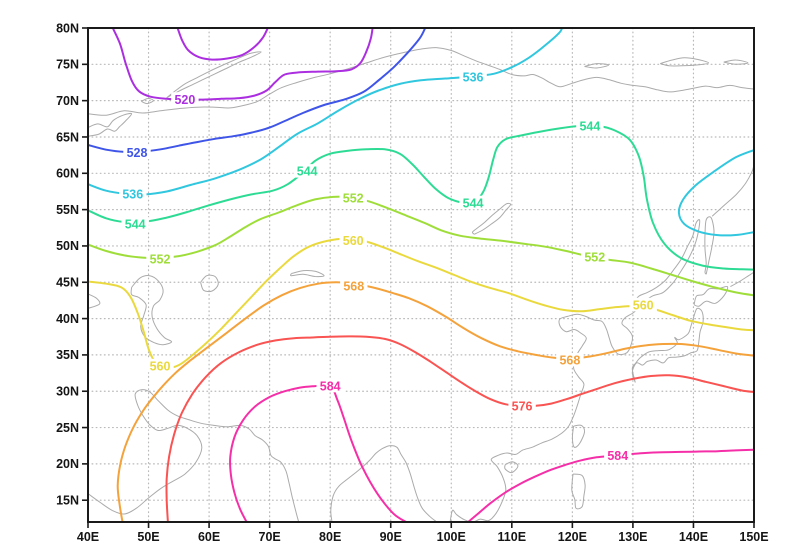  Describe the element at coordinates (110, 124) in the screenshot. I see `coastline-kola-white-sea` at that location.